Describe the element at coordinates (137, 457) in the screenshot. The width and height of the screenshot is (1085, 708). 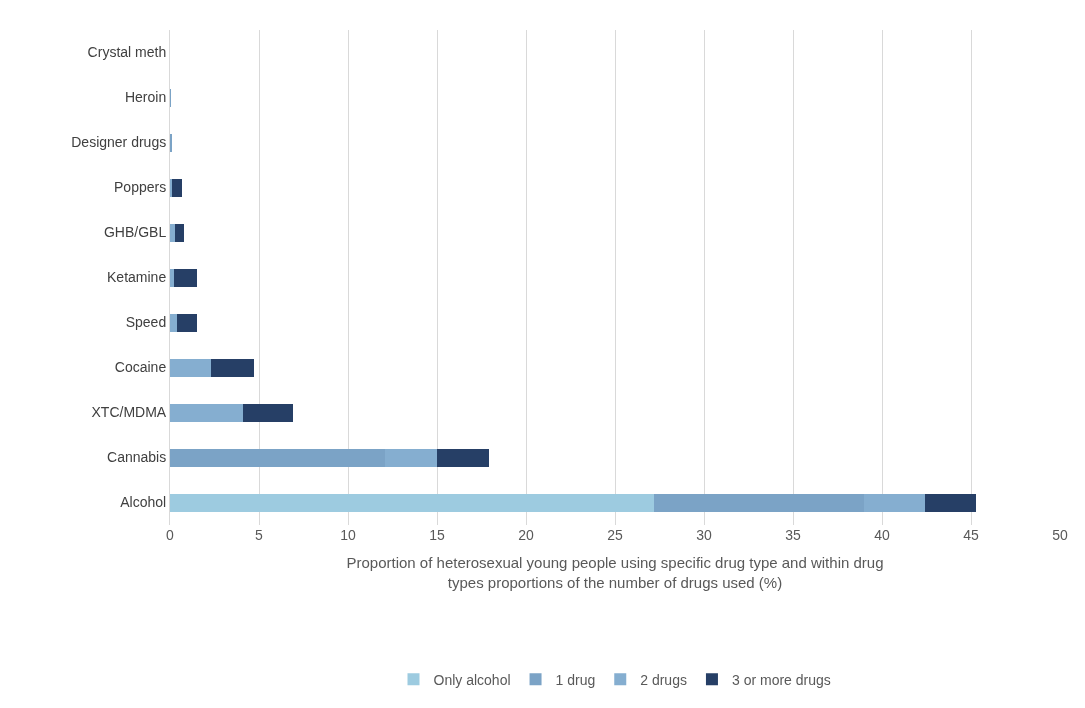
I see `y-tick-label: Cannabis` at that location.